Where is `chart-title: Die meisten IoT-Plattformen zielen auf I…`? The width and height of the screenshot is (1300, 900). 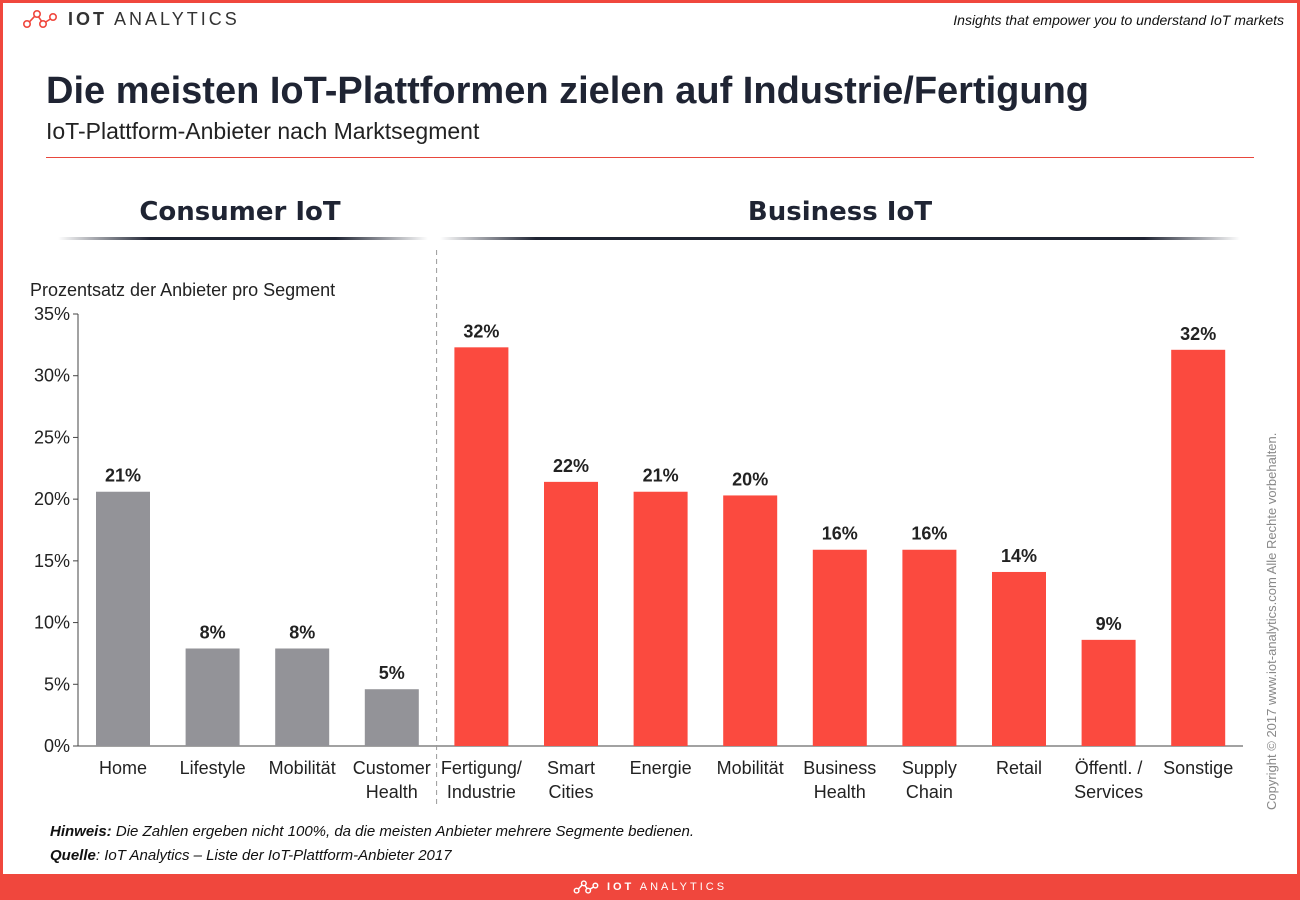
chart-title: Die meisten IoT-Plattformen zielen auf I… is located at coordinates (568, 91).